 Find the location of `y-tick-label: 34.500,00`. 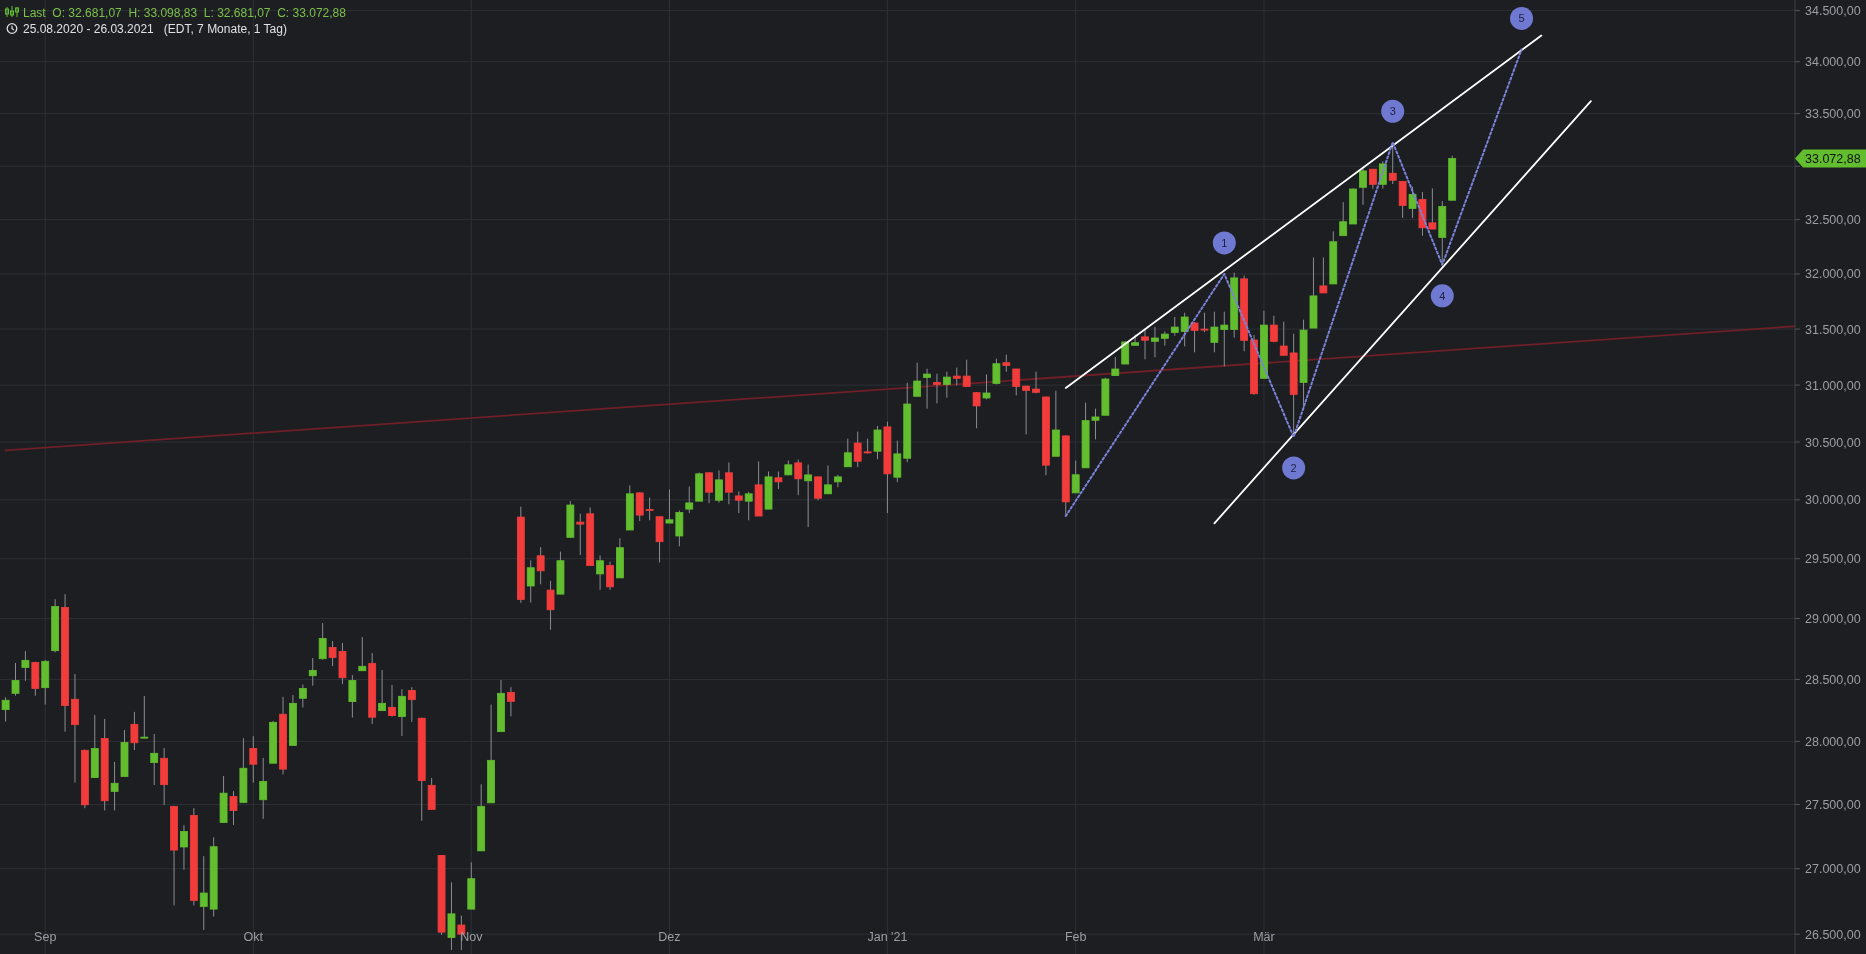

y-tick-label: 34.500,00 is located at coordinates (1833, 11).